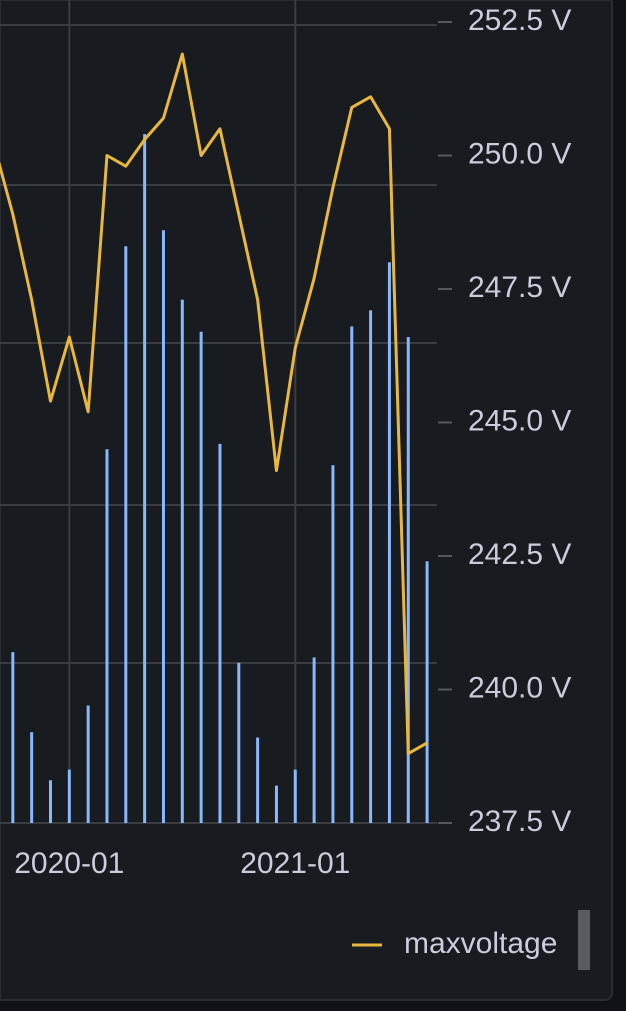  I want to click on legend-label: maxvoltage, so click(480, 943).